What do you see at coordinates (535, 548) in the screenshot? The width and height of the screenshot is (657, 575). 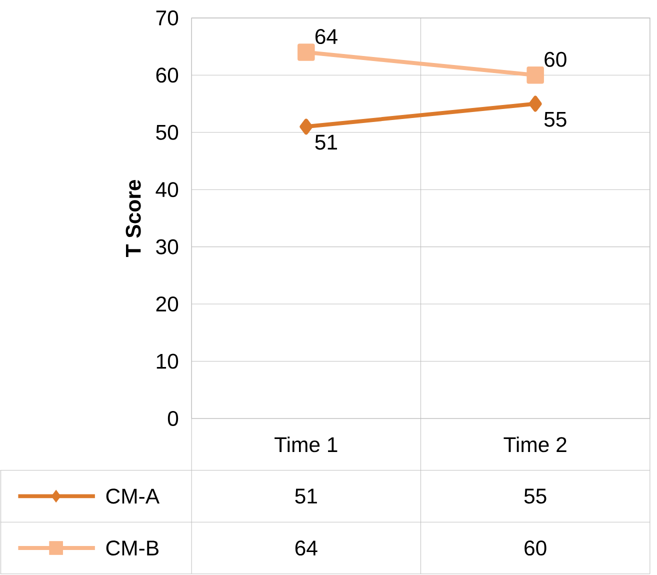 I see `data-label: 60` at bounding box center [535, 548].